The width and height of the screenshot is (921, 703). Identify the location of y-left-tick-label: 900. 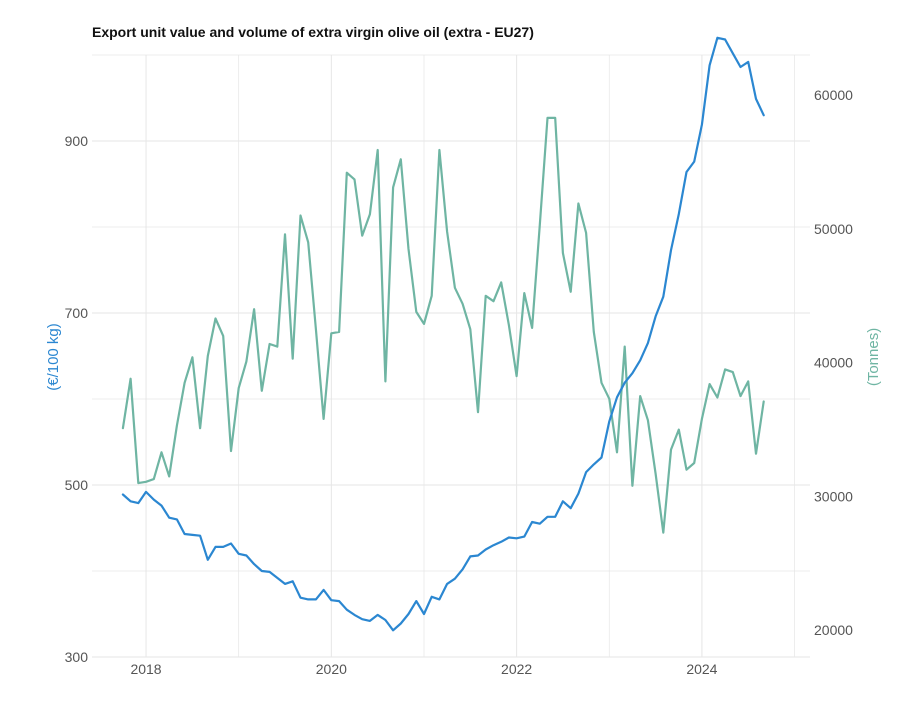
(77, 141).